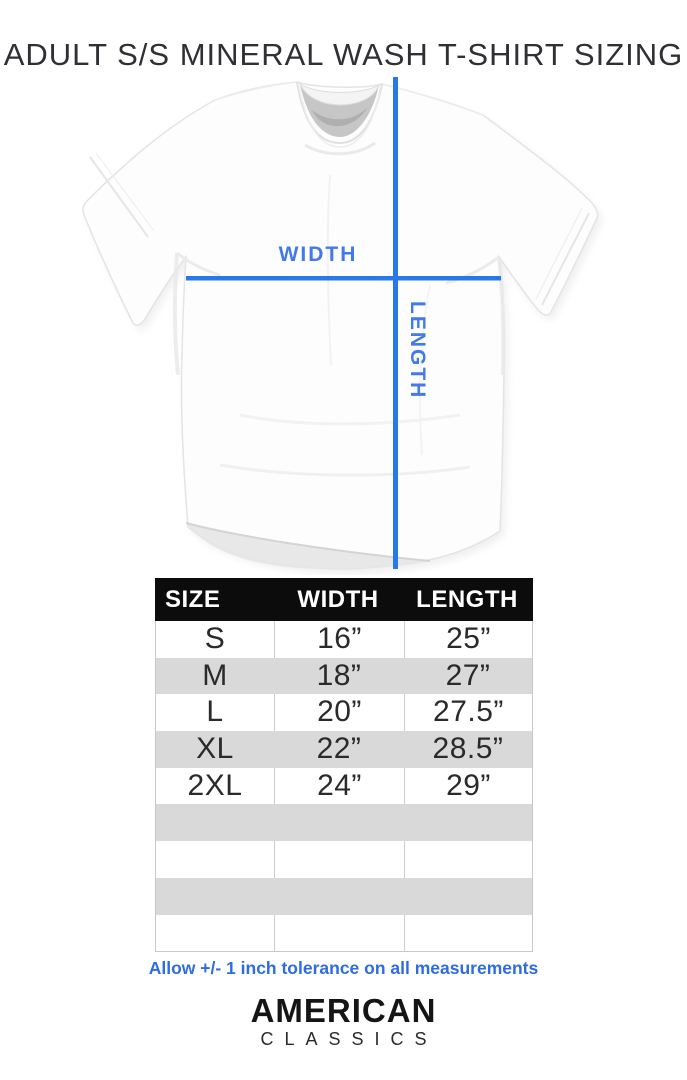  Describe the element at coordinates (339, 786) in the screenshot. I see `width-cell: 24”` at that location.